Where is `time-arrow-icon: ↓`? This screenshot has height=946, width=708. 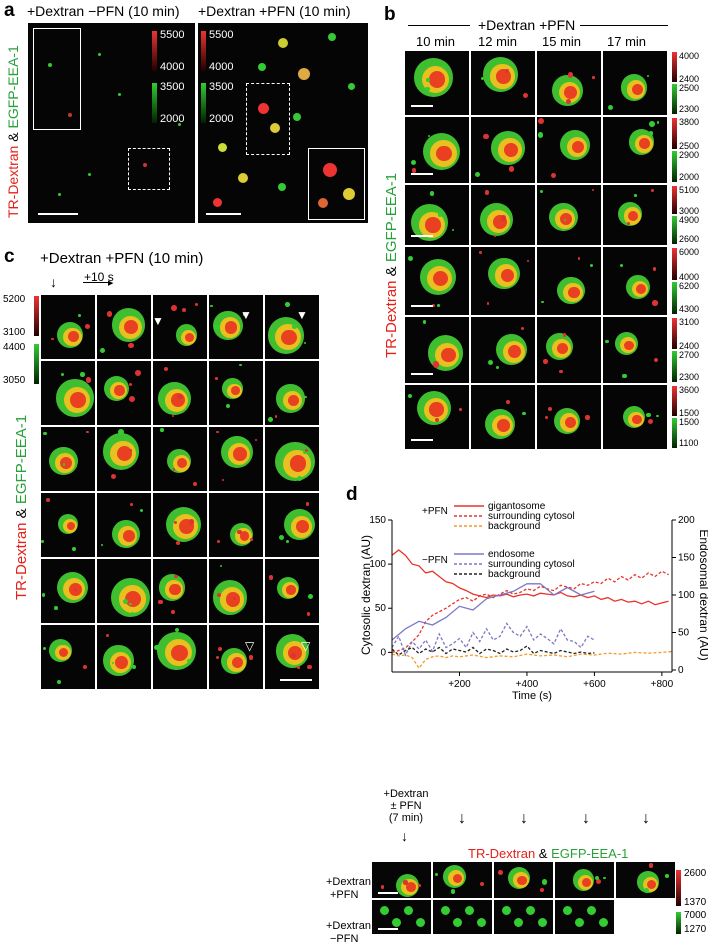
time-arrow-icon: ↓ is located at coordinates (404, 836).